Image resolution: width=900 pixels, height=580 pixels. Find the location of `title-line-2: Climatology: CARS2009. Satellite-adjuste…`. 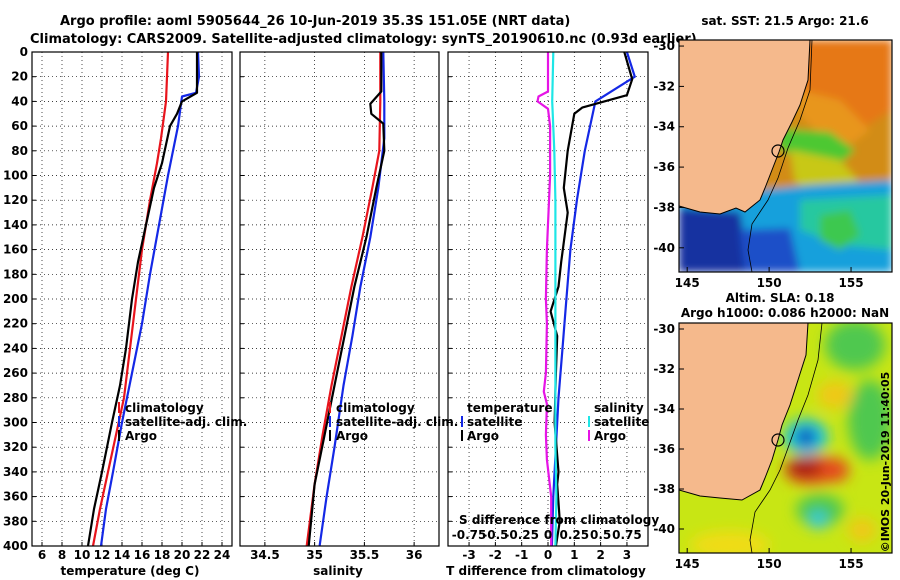

title-line-2: Climatology: CARS2009. Satellite-adjuste… is located at coordinates (363, 39).